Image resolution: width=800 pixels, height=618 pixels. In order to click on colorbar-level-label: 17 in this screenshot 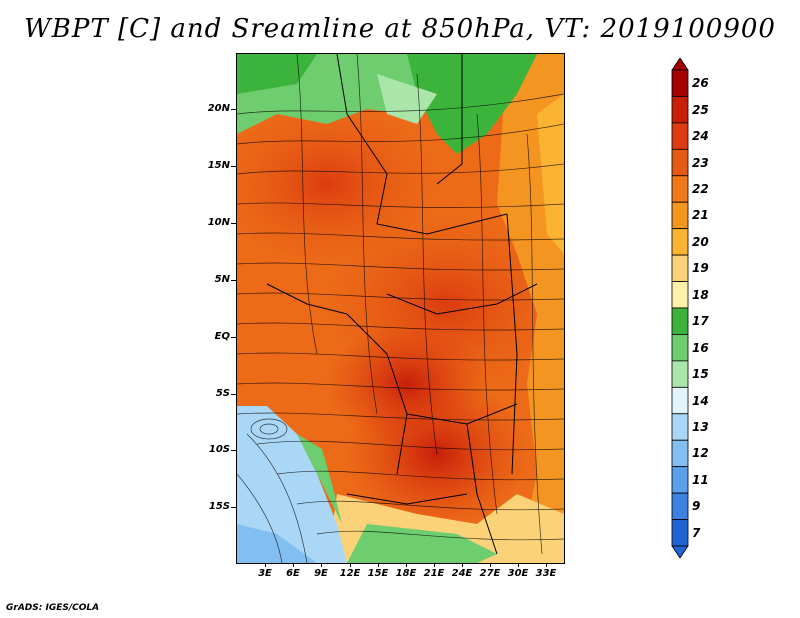, I will do `click(700, 321)`.